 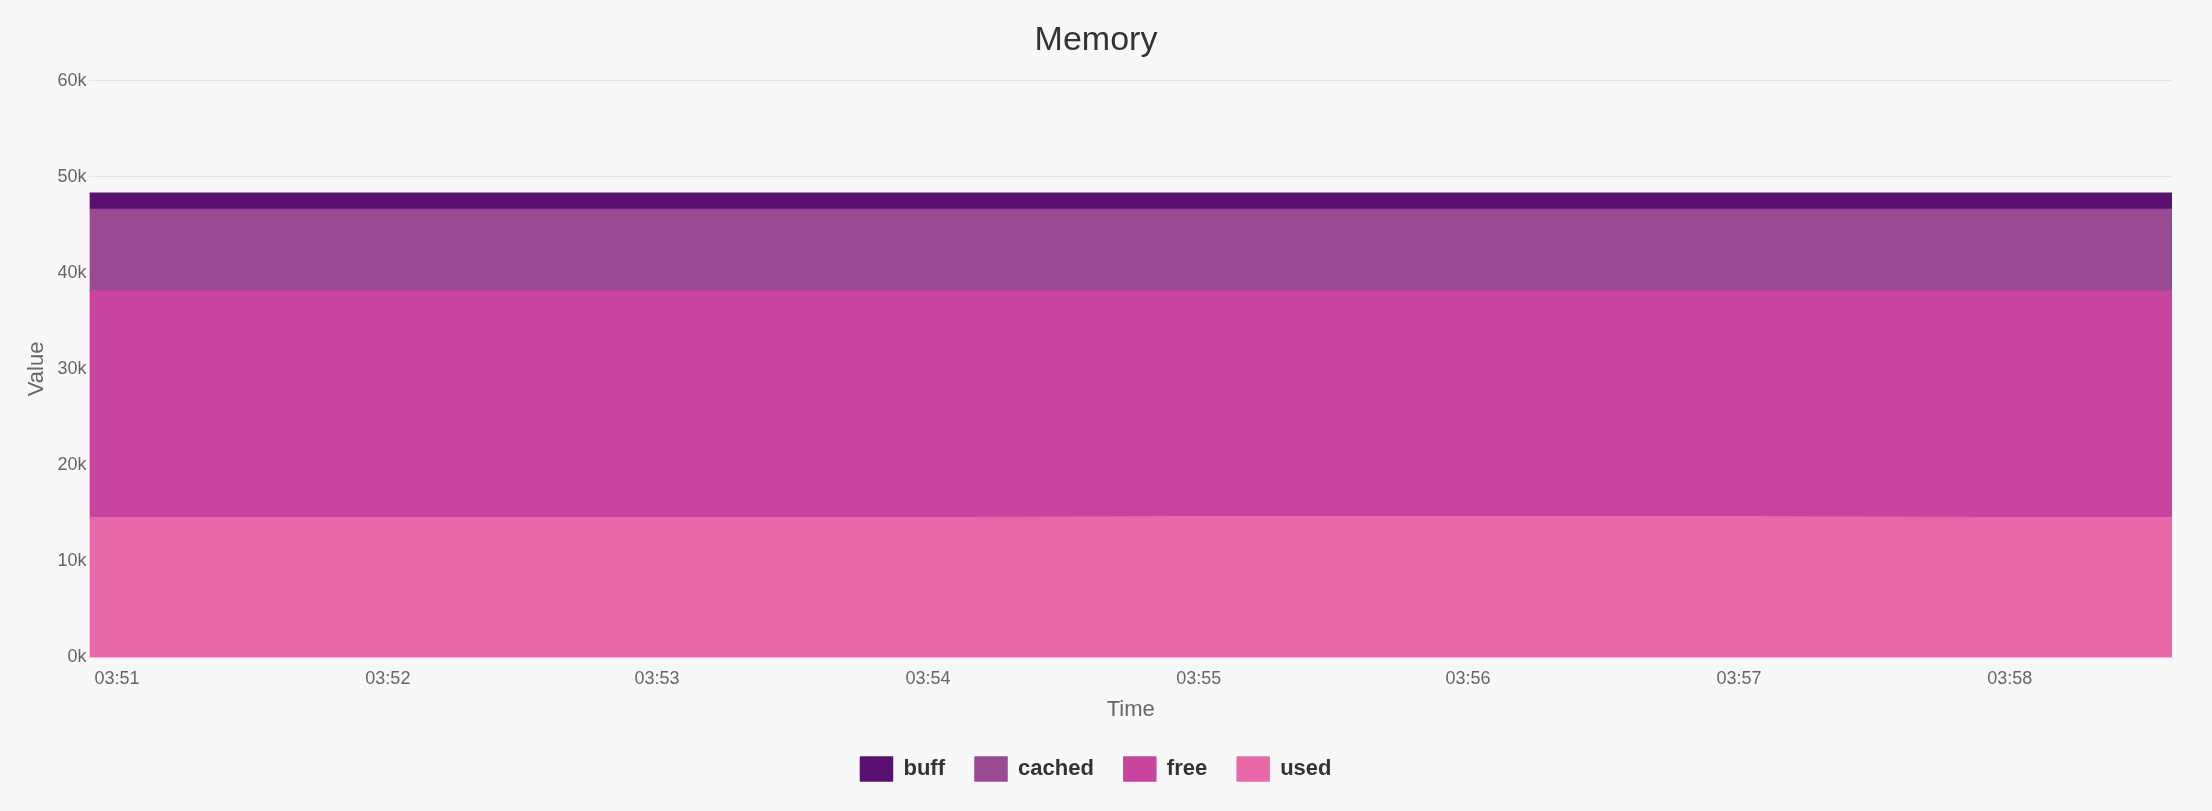 I want to click on y-tick-label: 10k, so click(x=72, y=559).